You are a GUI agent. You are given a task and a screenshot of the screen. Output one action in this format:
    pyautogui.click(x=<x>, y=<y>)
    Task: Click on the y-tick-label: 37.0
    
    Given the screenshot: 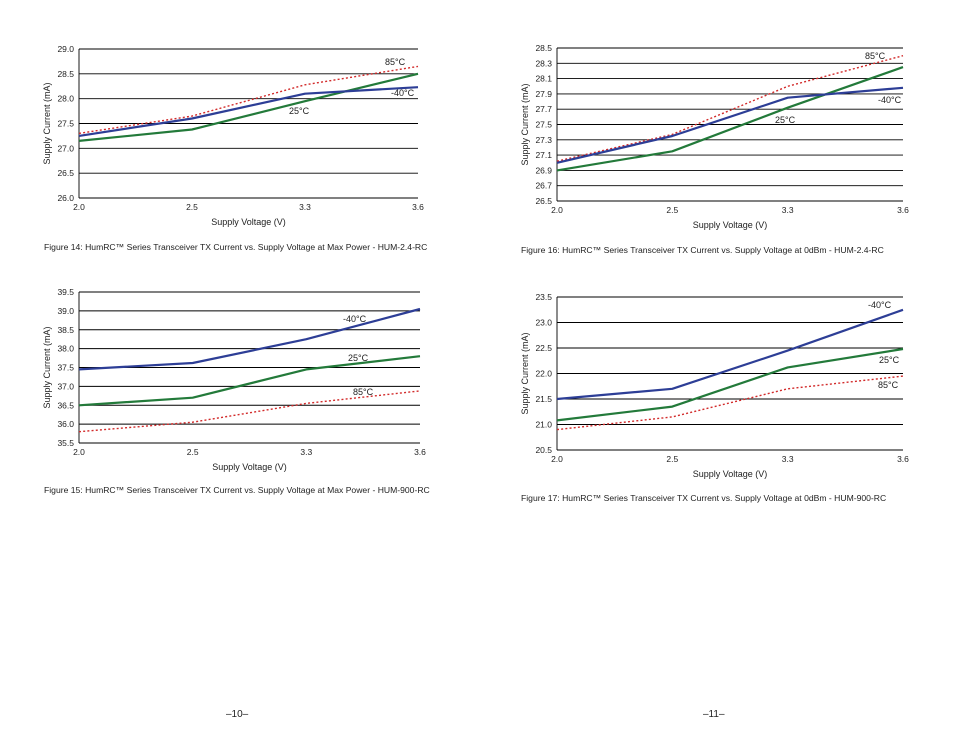 What is the action you would take?
    pyautogui.click(x=65, y=386)
    